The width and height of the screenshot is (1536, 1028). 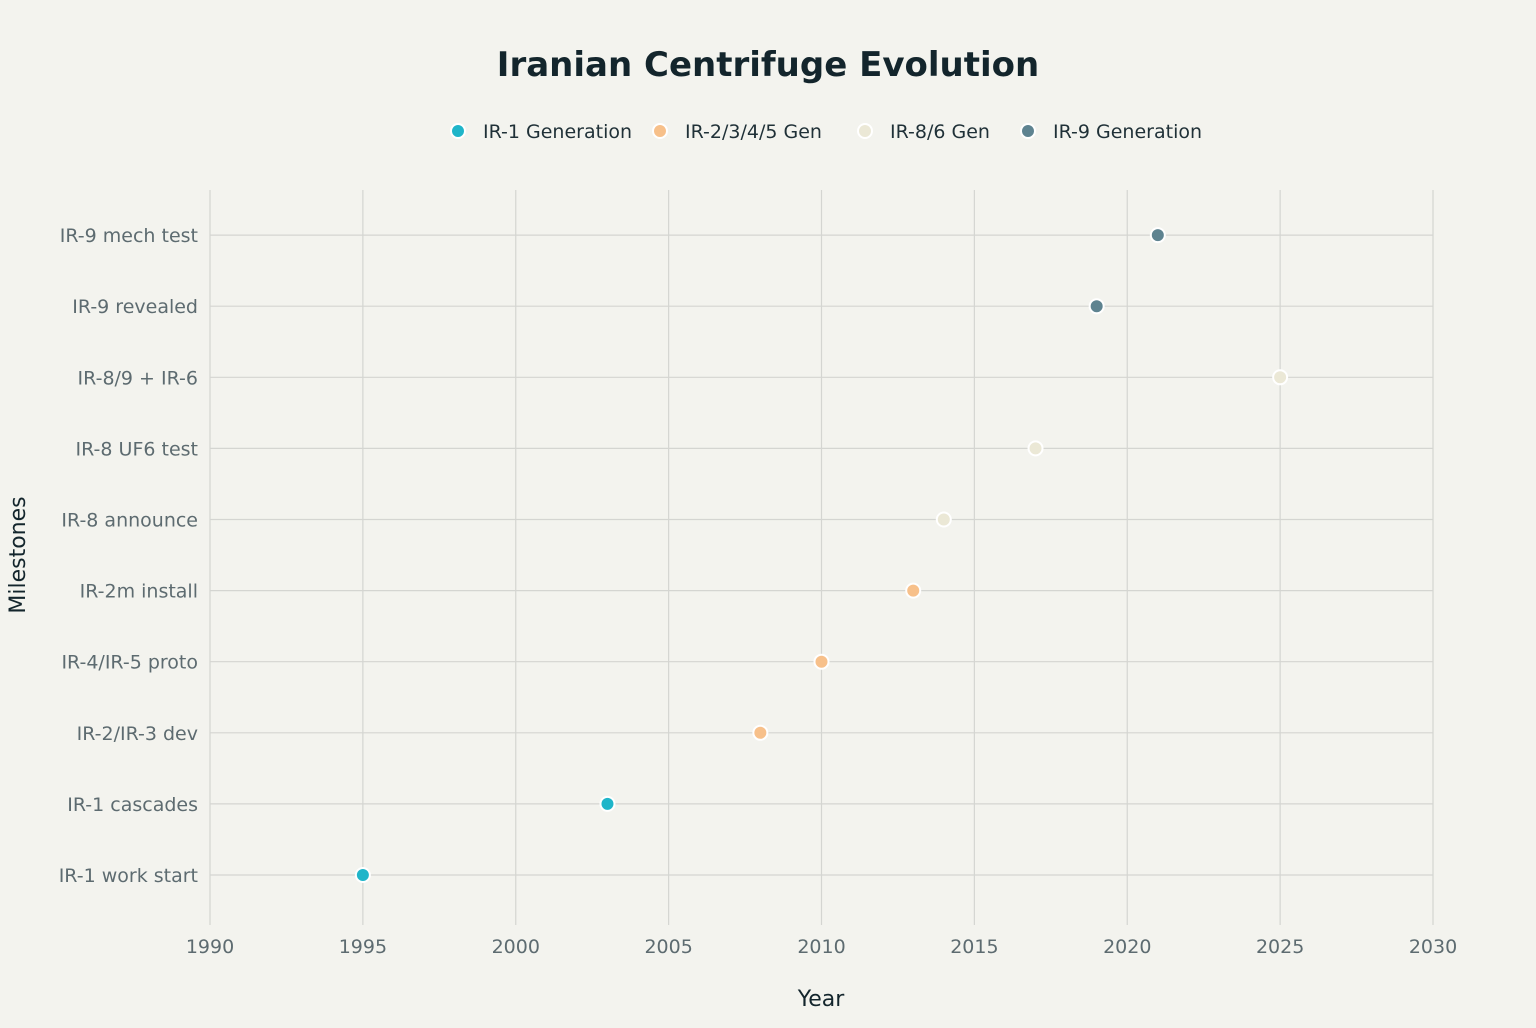 What do you see at coordinates (940, 132) in the screenshot?
I see `legend-label: IR-8/6 Gen` at bounding box center [940, 132].